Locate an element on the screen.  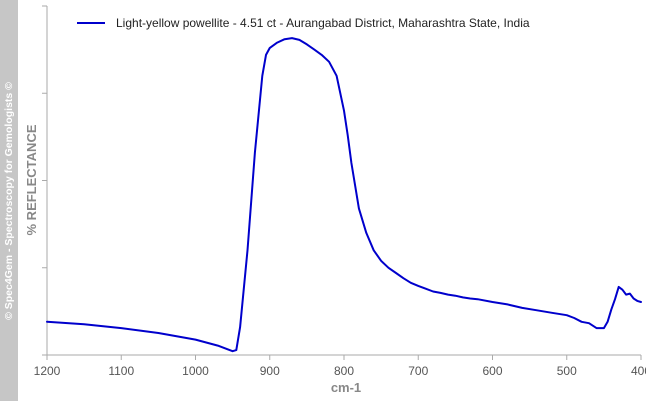
x-axis: 1200 1100 1000 900 800 700 600 500 400 is located at coordinates (340, 366).